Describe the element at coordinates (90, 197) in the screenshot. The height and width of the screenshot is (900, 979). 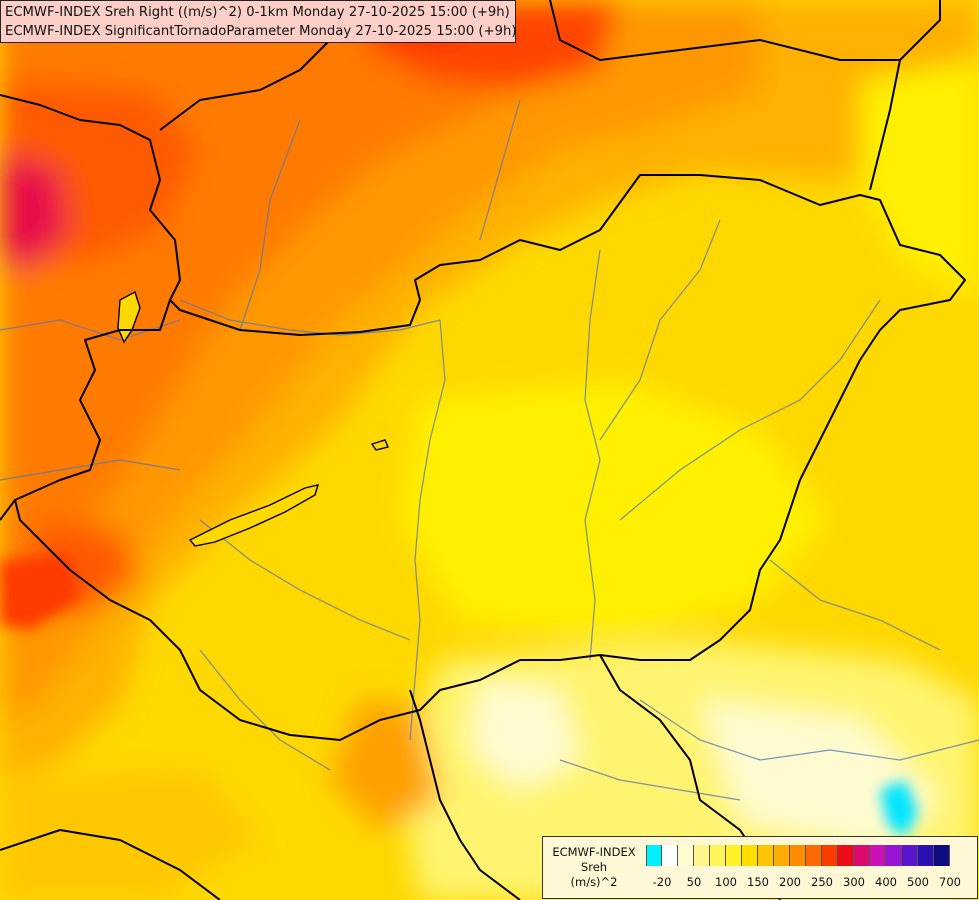
I see `border-north` at that location.